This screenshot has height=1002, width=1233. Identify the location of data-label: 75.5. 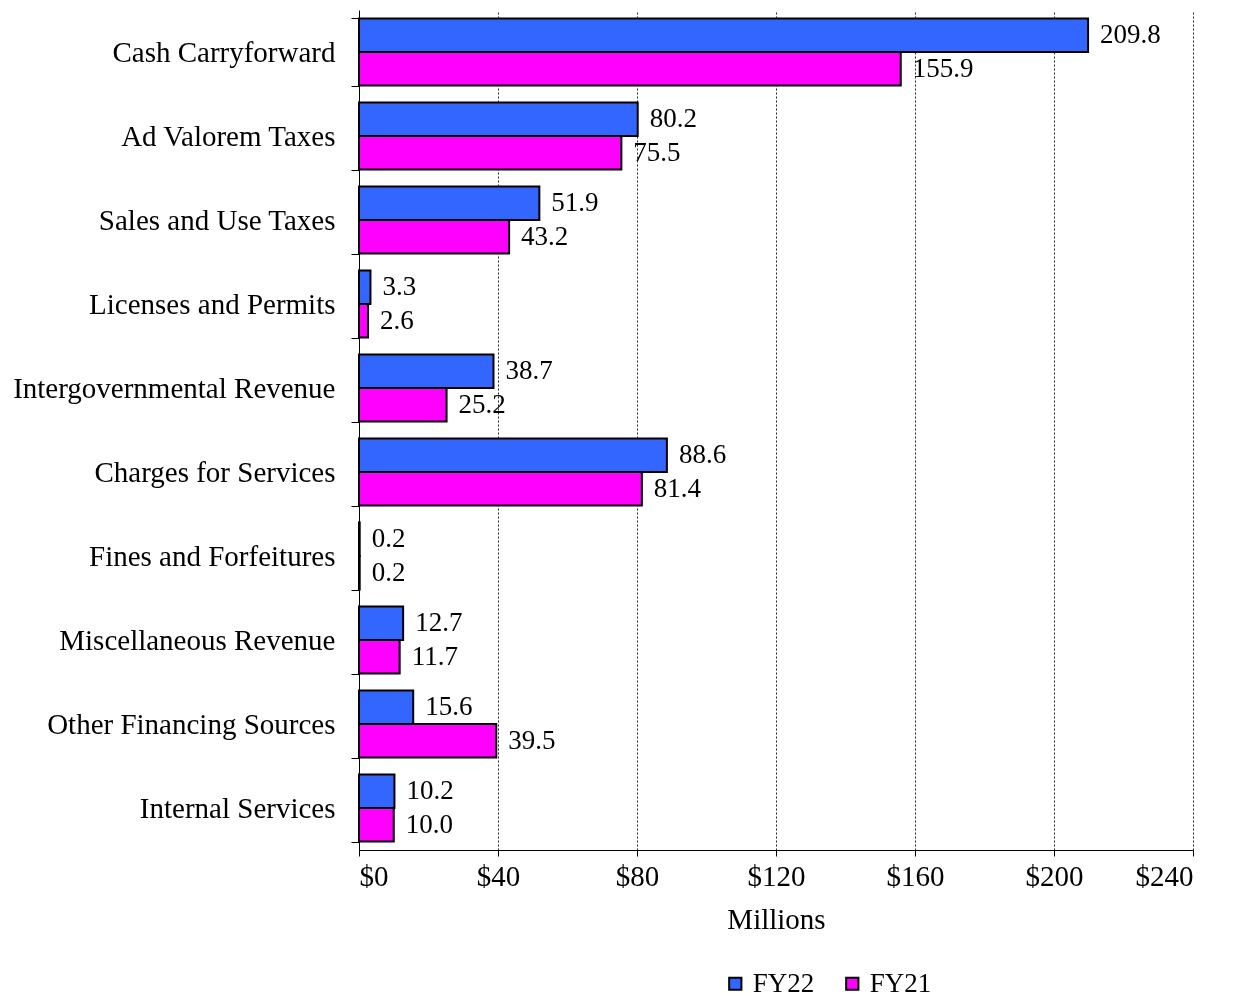
(657, 151).